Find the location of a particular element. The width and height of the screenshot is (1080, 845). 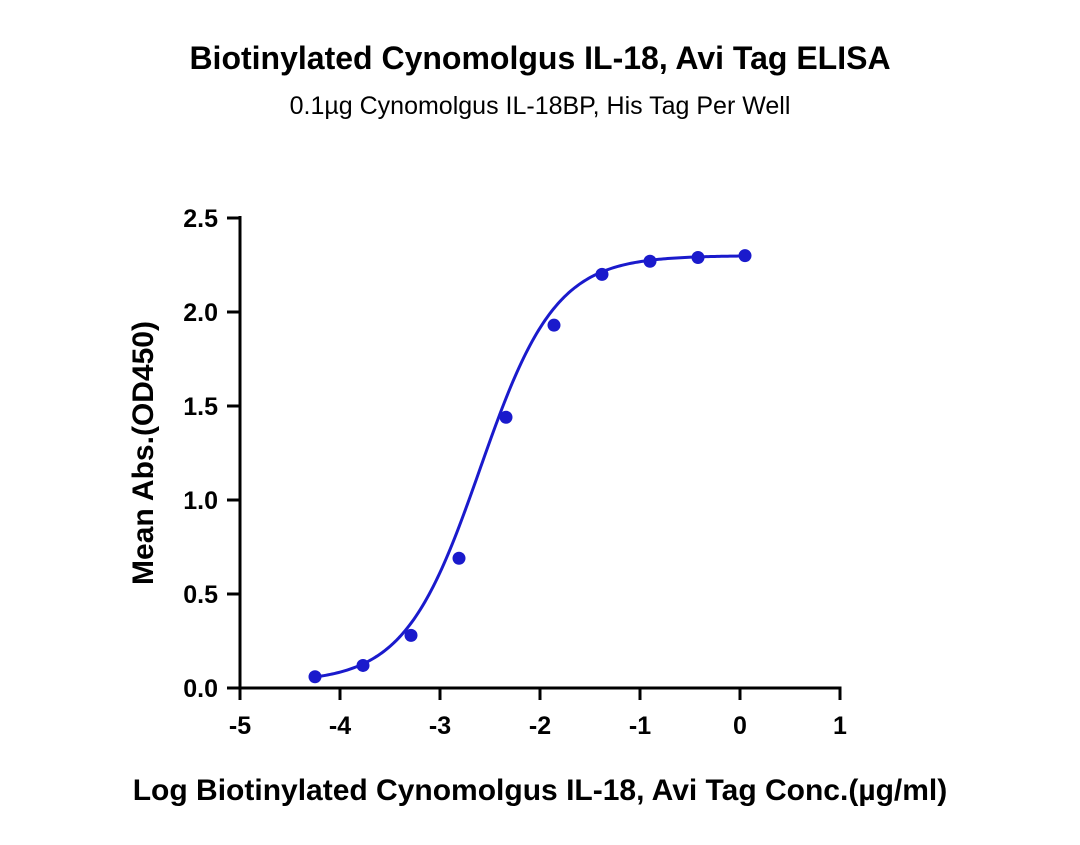

x-tick-label: 1 is located at coordinates (840, 726).